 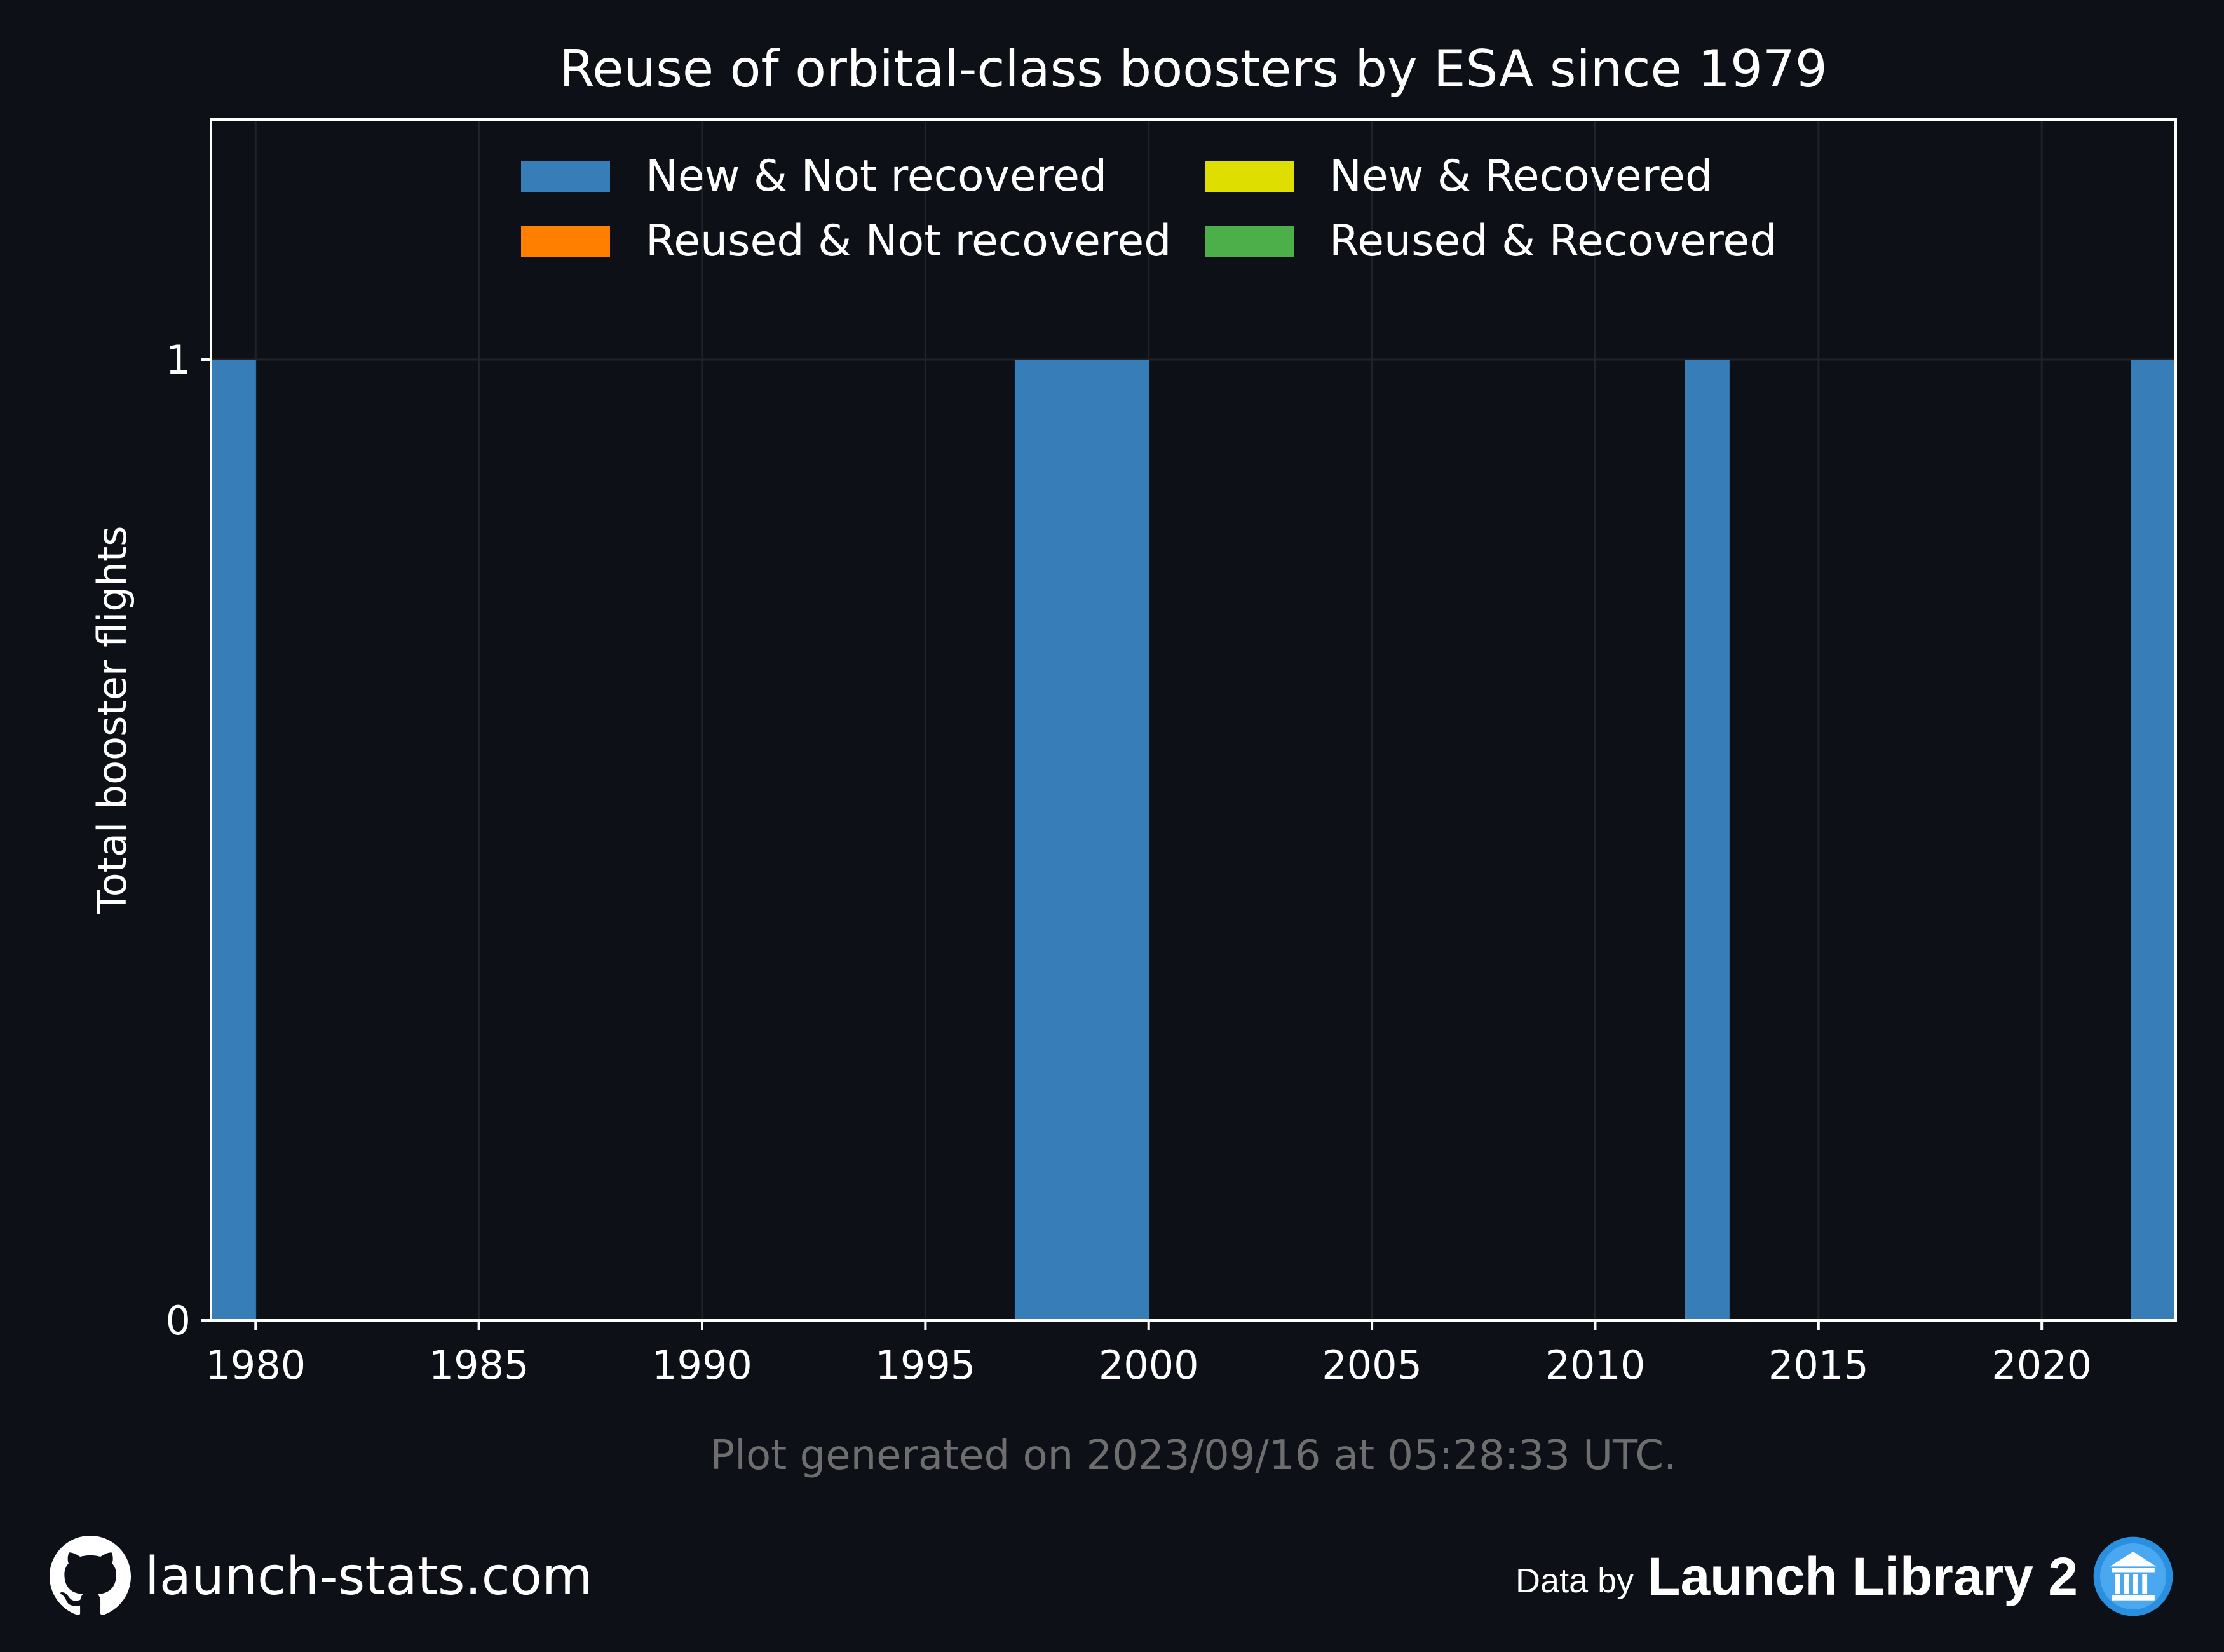 I want to click on site-link: launch-stats.com, so click(x=369, y=1576).